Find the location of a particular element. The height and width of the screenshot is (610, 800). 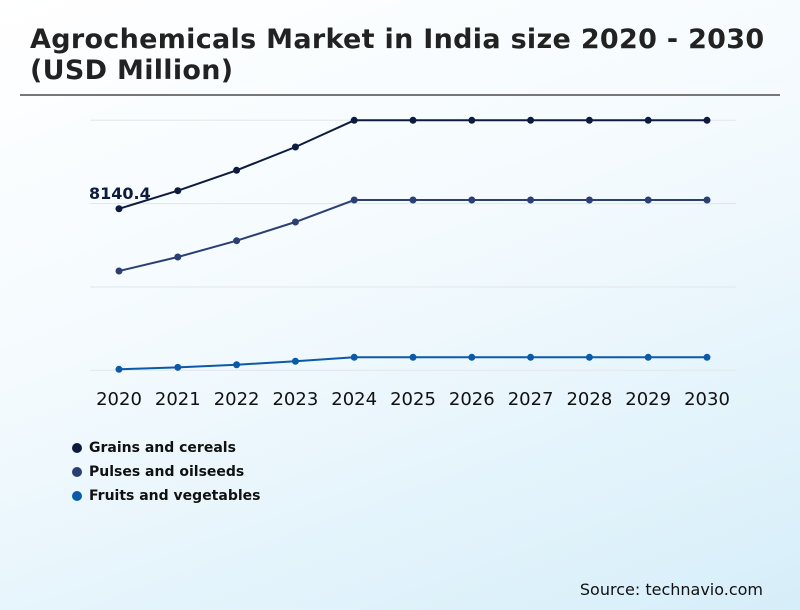

x-tick-label: 2030 is located at coordinates (707, 399).